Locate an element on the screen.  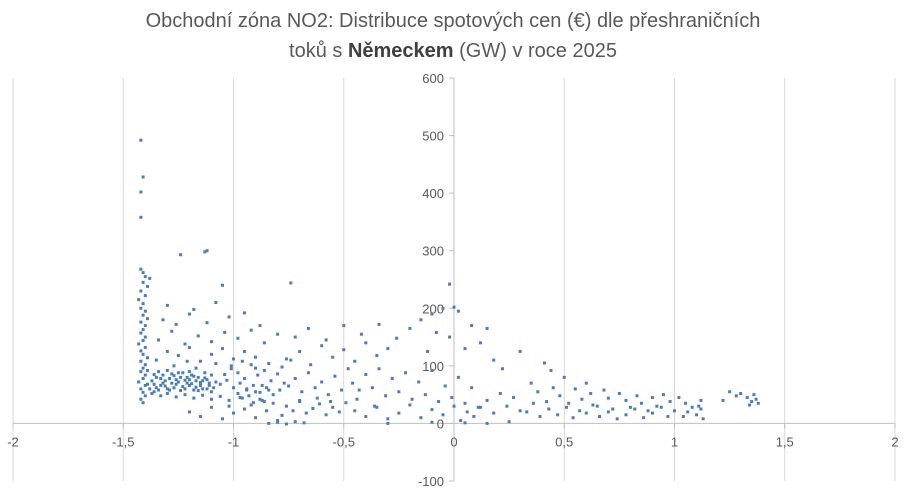
x-tick-label: 0,5 is located at coordinates (564, 441).